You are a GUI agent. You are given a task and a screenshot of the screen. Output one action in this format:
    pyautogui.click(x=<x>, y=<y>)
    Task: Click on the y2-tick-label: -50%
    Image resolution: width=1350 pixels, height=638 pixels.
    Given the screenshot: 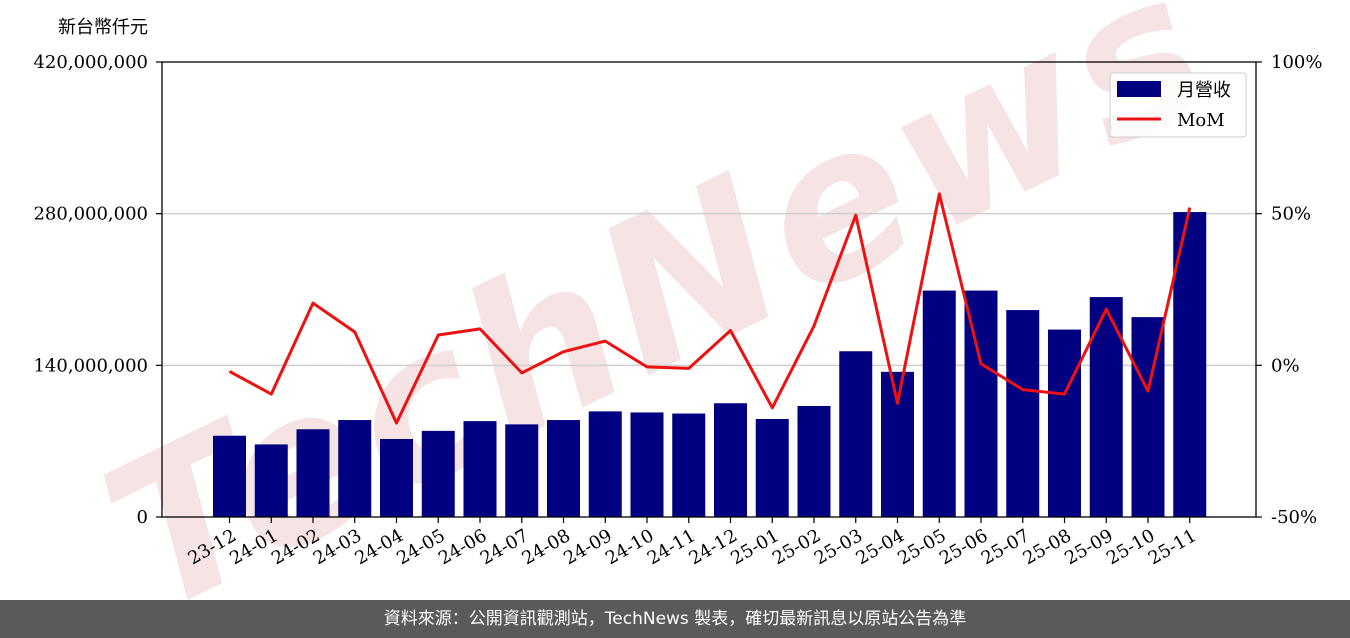 What is the action you would take?
    pyautogui.click(x=1294, y=517)
    